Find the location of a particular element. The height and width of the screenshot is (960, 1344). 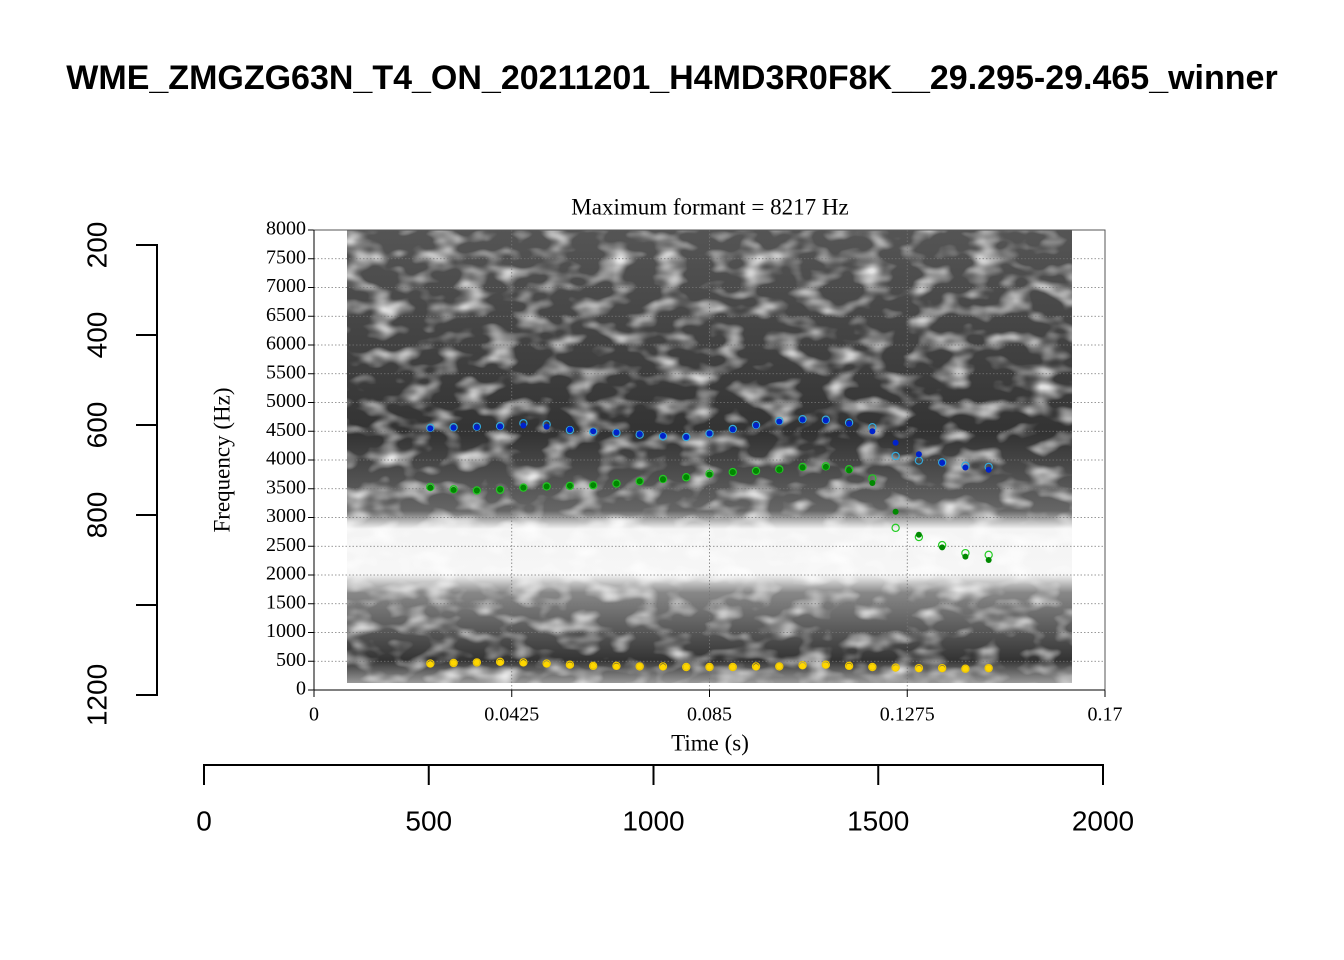

y-tick-label: 0 is located at coordinates (301, 689).